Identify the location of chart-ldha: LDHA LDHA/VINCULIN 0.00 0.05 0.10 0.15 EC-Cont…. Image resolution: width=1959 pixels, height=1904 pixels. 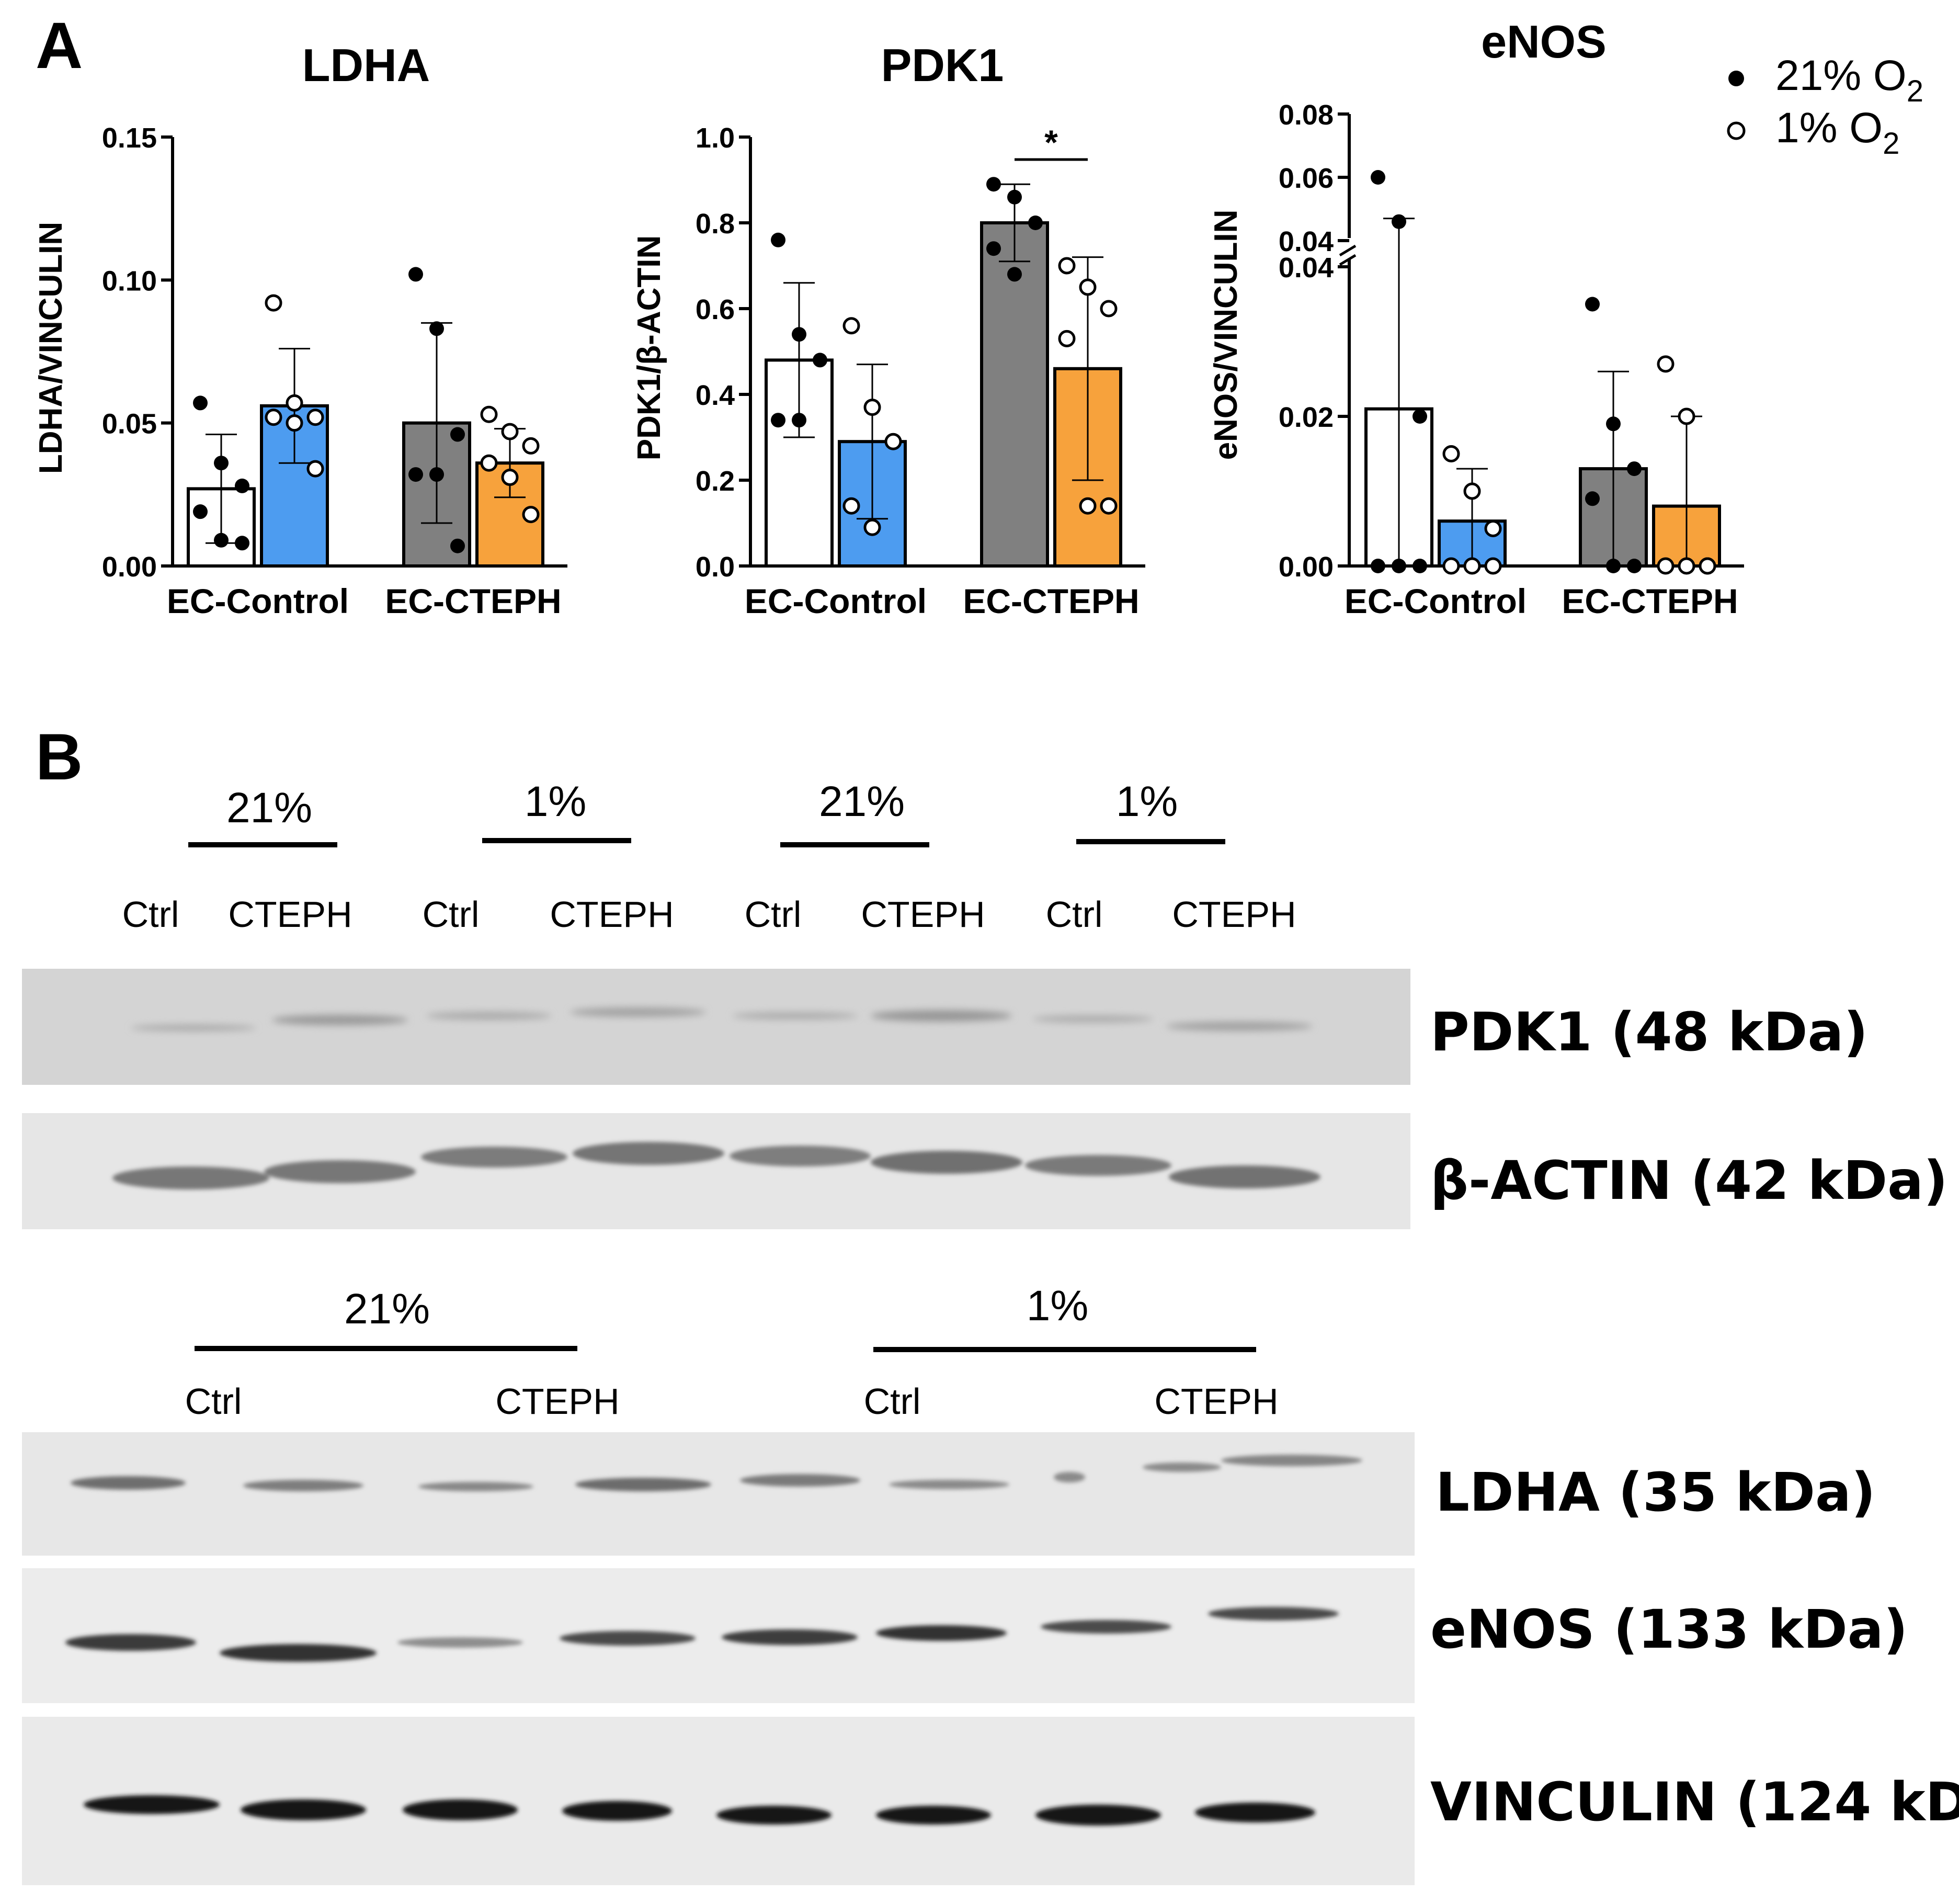
(300, 330).